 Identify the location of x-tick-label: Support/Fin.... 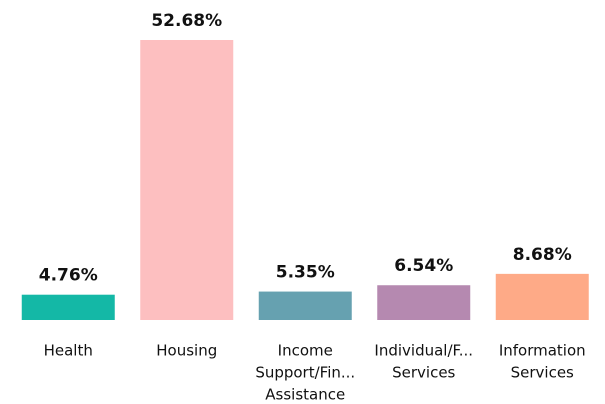
(305, 373).